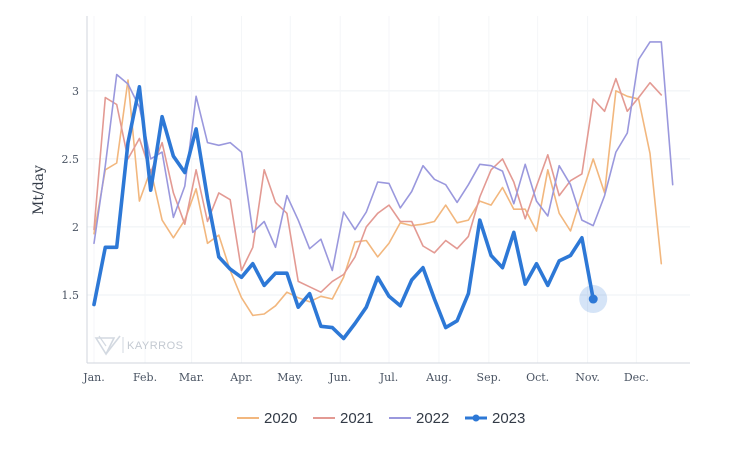  I want to click on highlight-point-marker, so click(593, 299).